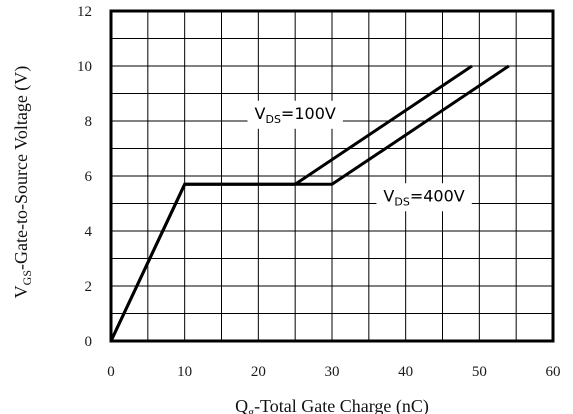 The image size is (573, 414). What do you see at coordinates (341, 405) in the screenshot?
I see `x-axis-title-rest: -Total Gate Charge (nC)` at bounding box center [341, 405].